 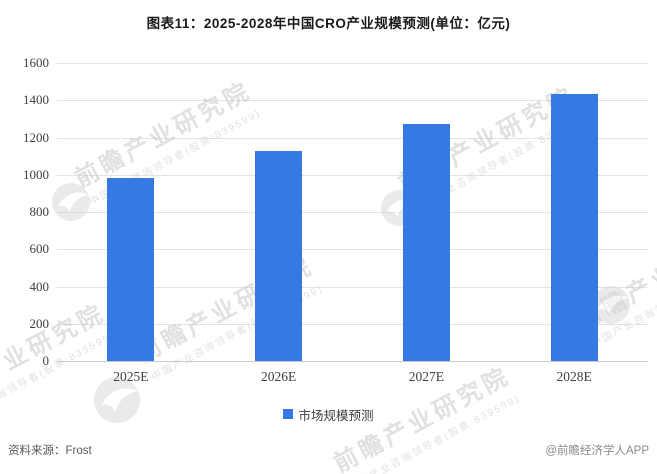 I want to click on brand-label: @前瞻经济学人APP, so click(x=597, y=451).